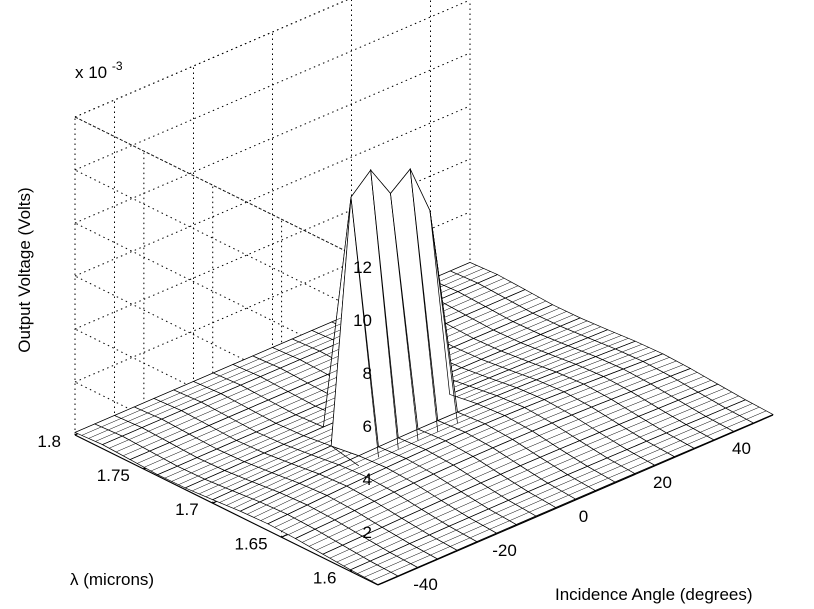  I want to click on x-tick-label: 0, so click(583, 516).